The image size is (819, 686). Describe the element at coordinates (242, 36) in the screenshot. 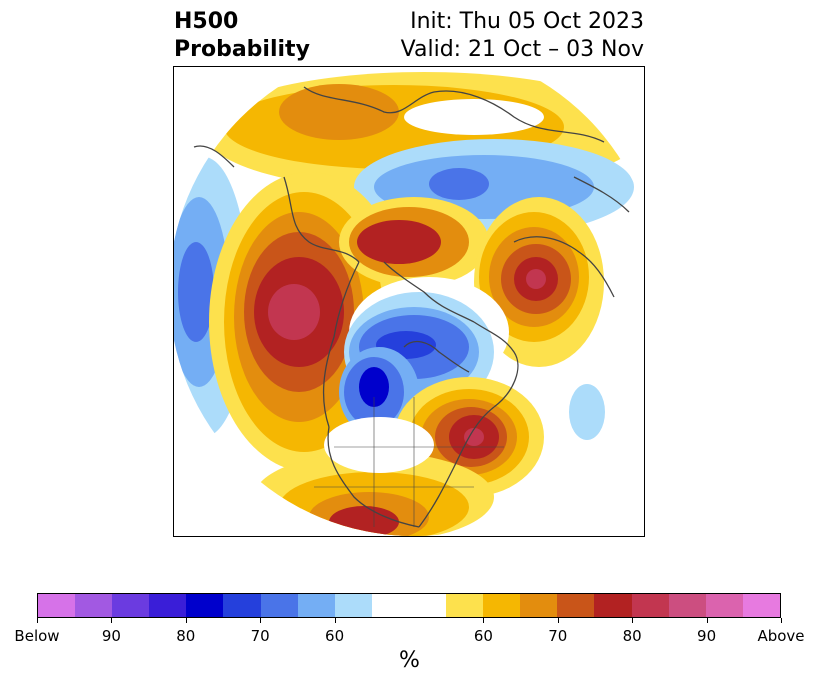

I see `title-left: H500 Probability` at that location.